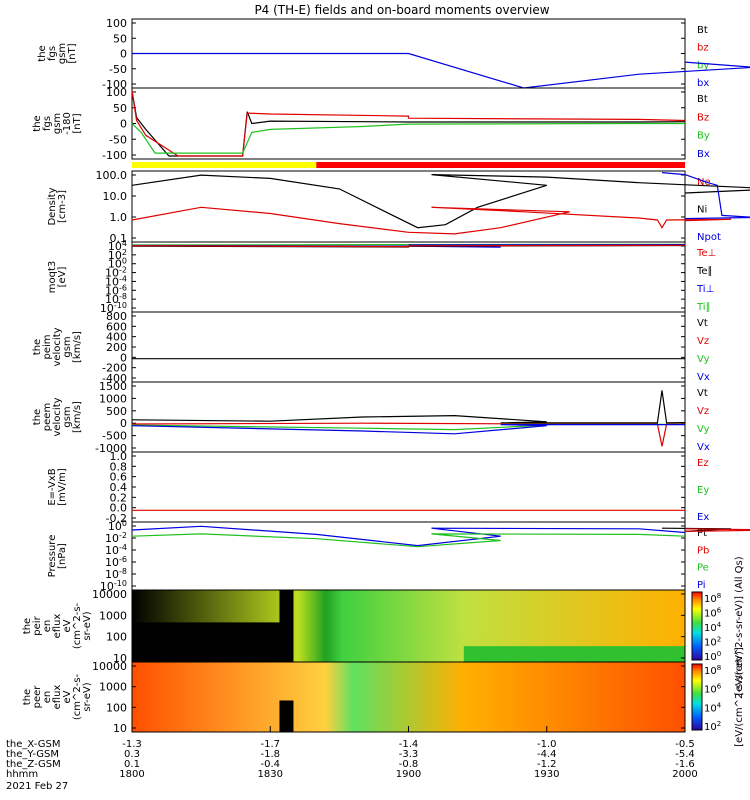 Image resolution: width=750 pixels, height=800 pixels. I want to click on y-axis-label: [mV/m], so click(62, 487).